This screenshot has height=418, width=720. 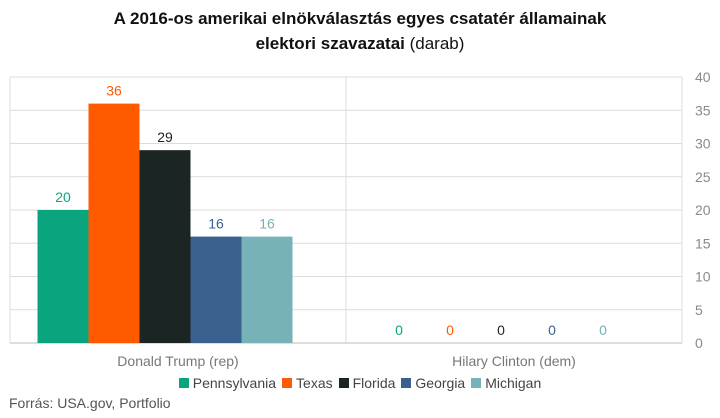 I want to click on y-tick-label: 10, so click(x=703, y=277).